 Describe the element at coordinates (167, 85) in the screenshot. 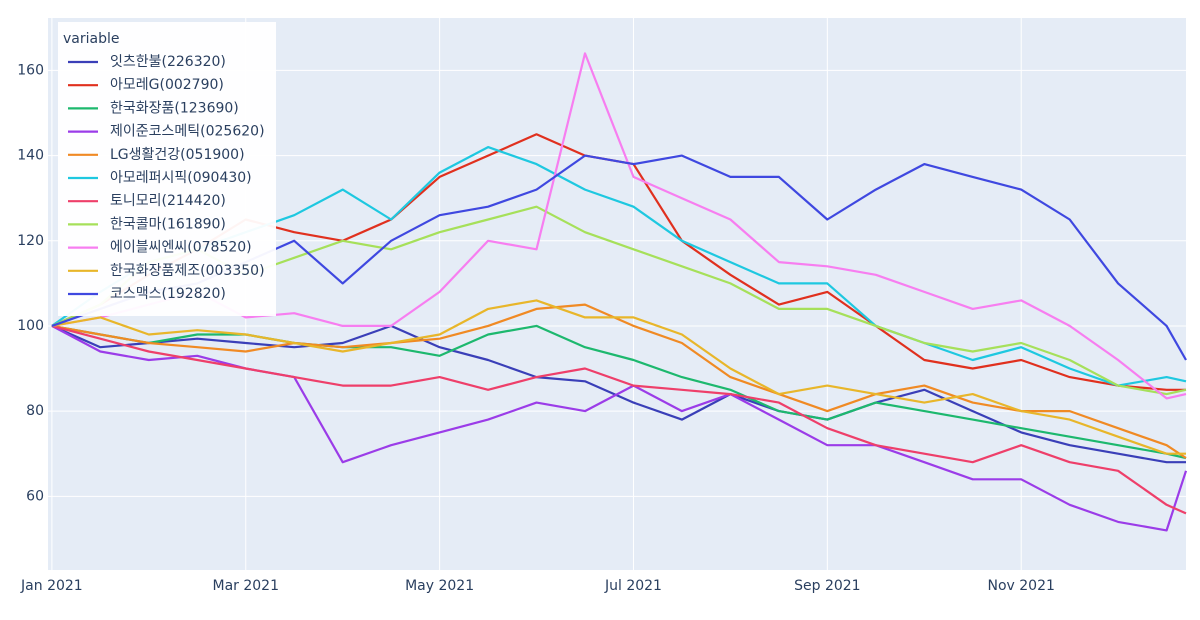

I see `legend-label: 아모레G(002790)` at that location.